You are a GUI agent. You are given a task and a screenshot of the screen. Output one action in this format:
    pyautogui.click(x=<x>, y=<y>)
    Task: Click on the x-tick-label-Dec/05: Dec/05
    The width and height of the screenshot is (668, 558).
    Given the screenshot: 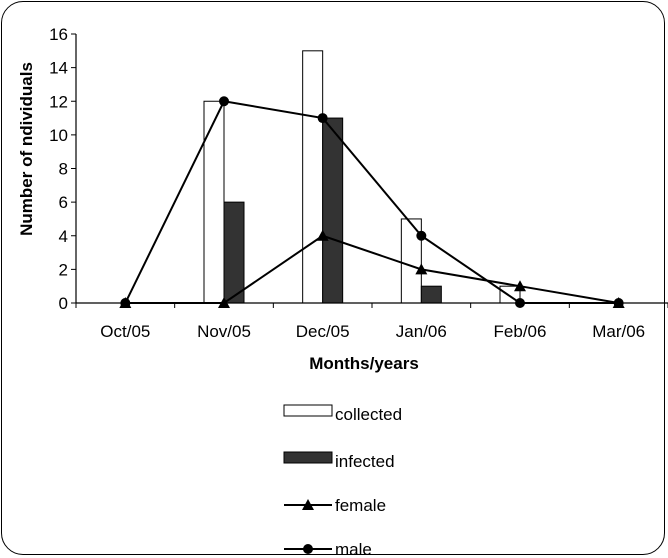 What is the action you would take?
    pyautogui.click(x=323, y=331)
    